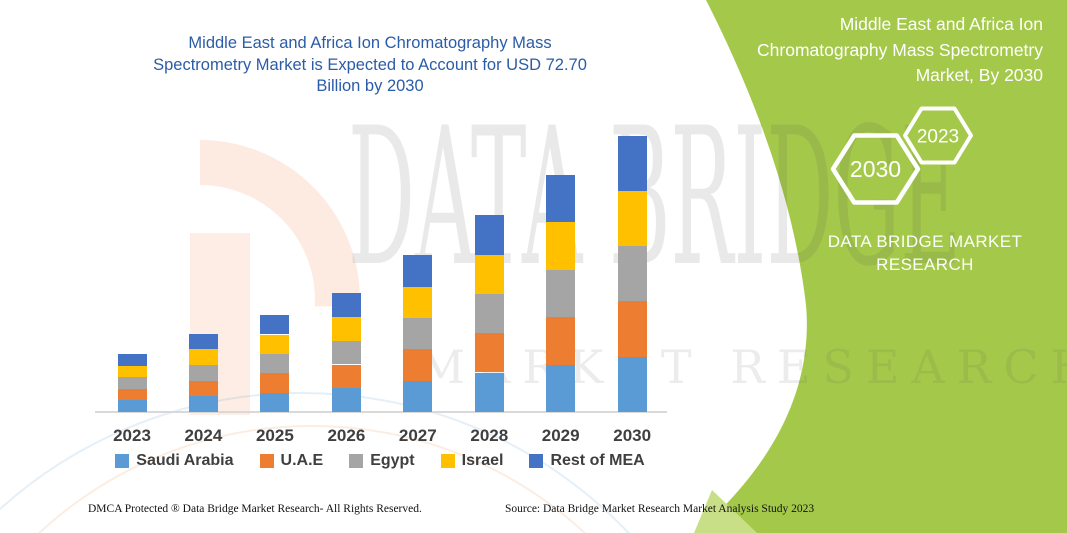 The height and width of the screenshot is (533, 1067). Describe the element at coordinates (185, 460) in the screenshot. I see `legend-label: Saudi Arabia` at that location.